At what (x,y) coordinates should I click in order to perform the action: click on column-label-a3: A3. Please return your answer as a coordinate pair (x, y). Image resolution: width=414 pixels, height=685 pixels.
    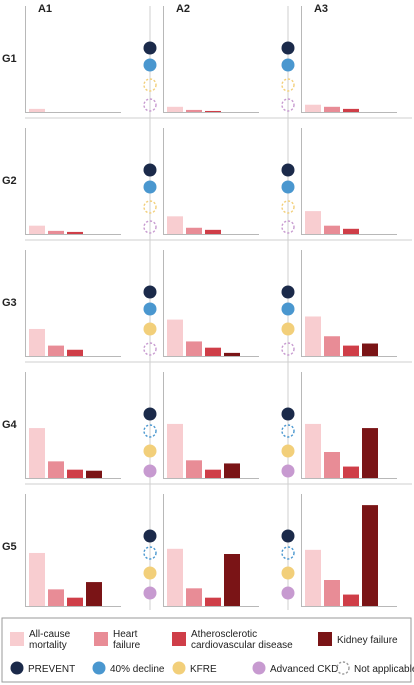
    Looking at the image, I should click on (321, 9).